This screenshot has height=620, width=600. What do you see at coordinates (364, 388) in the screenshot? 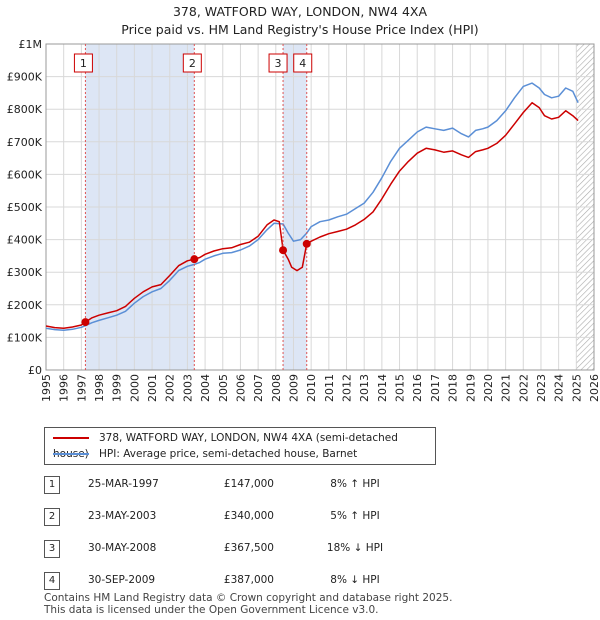
I see `x-tick-label: 2013` at bounding box center [364, 388].